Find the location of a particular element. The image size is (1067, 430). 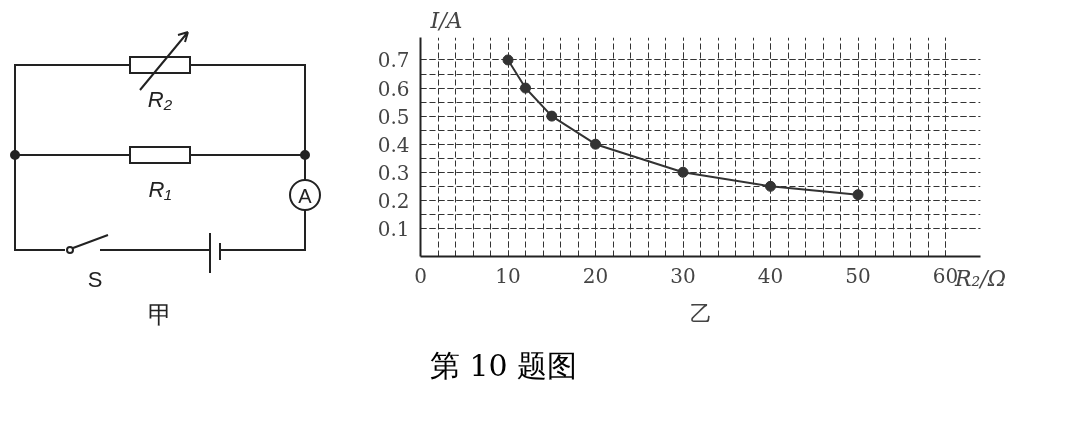

text: 第 10 题图 is located at coordinates (504, 366).